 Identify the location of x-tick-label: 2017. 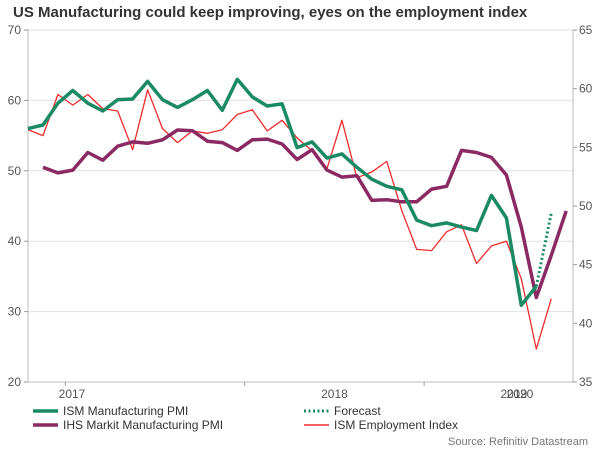
(72, 394).